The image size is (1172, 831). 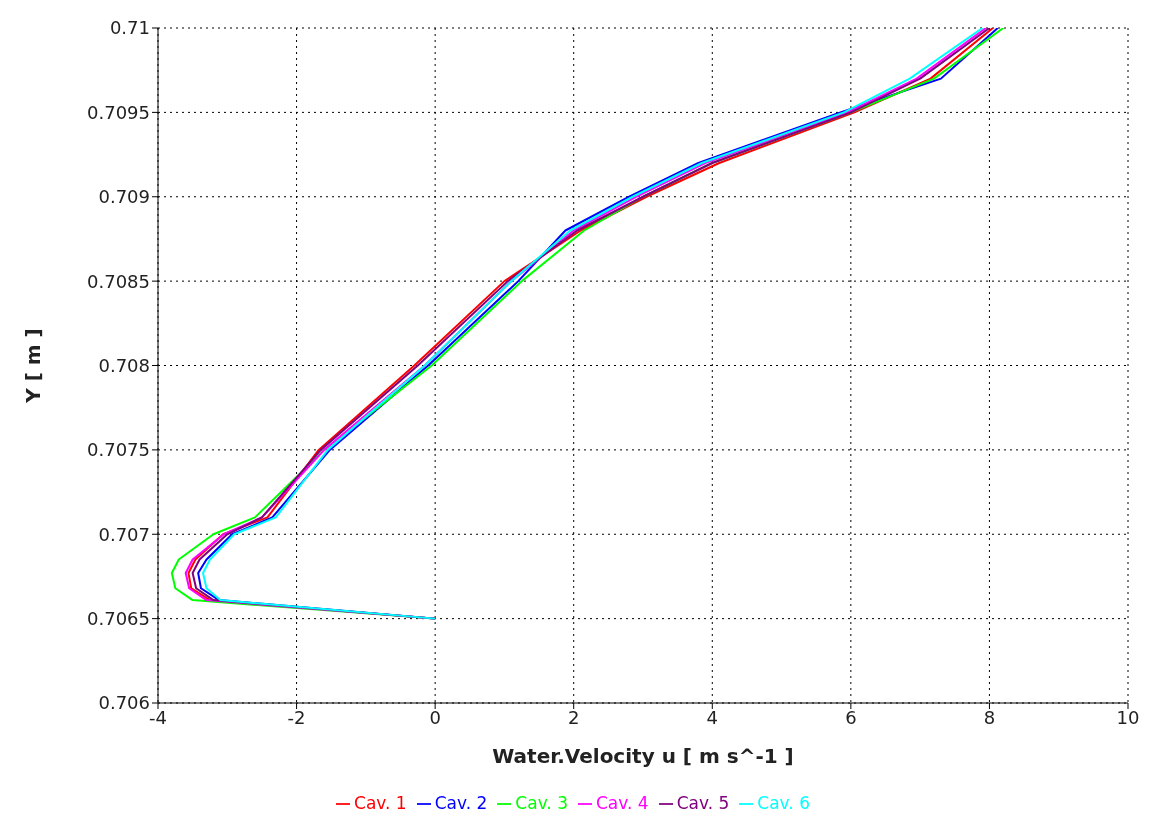 I want to click on y-axis-title: Y [ m ], so click(x=33, y=366).